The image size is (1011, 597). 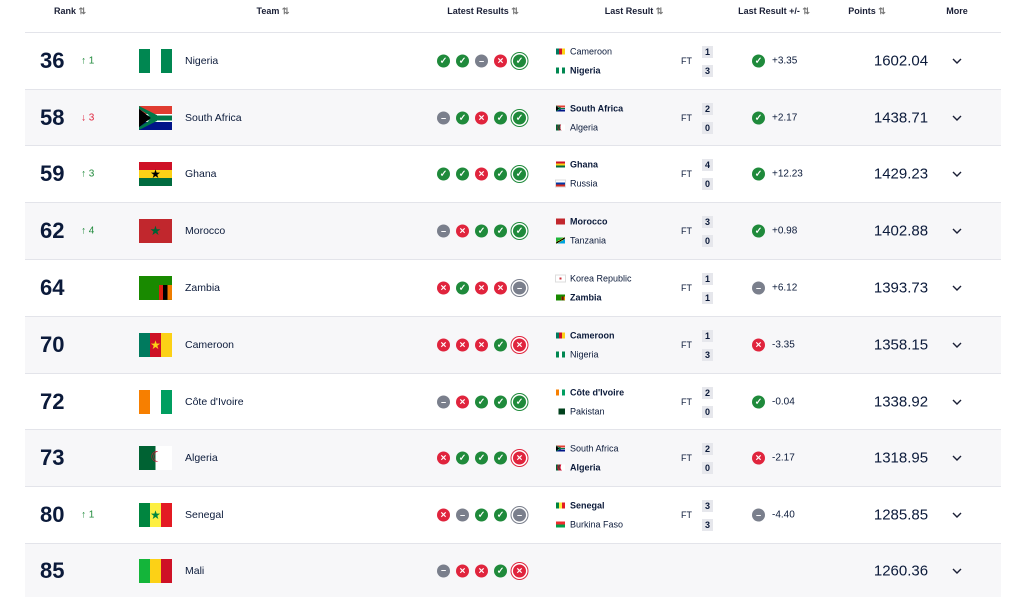 I want to click on away-team: Algeria, so click(x=584, y=127).